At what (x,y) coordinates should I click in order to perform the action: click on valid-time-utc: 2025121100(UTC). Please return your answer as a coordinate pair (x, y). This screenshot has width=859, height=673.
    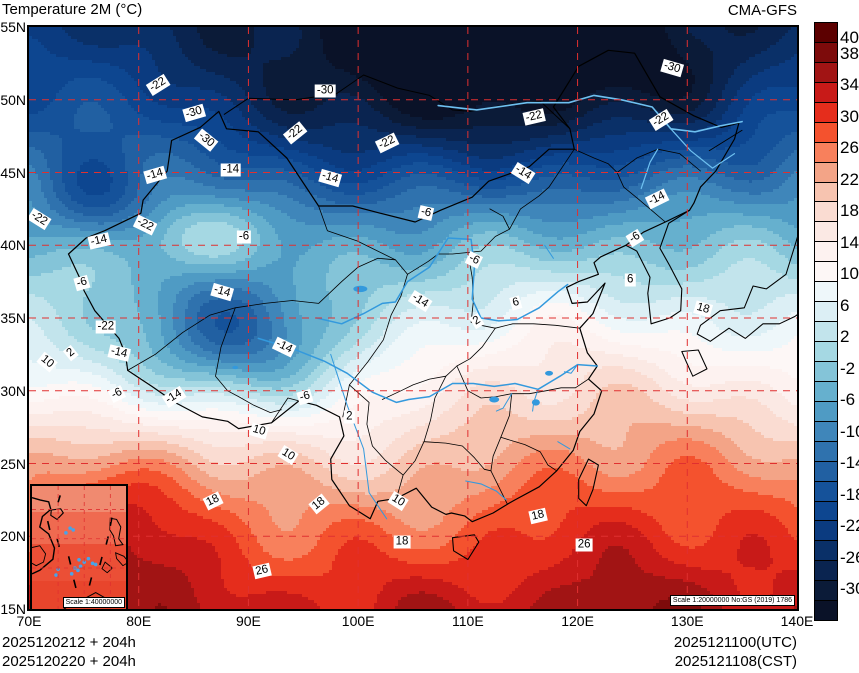
    Looking at the image, I should click on (735, 642).